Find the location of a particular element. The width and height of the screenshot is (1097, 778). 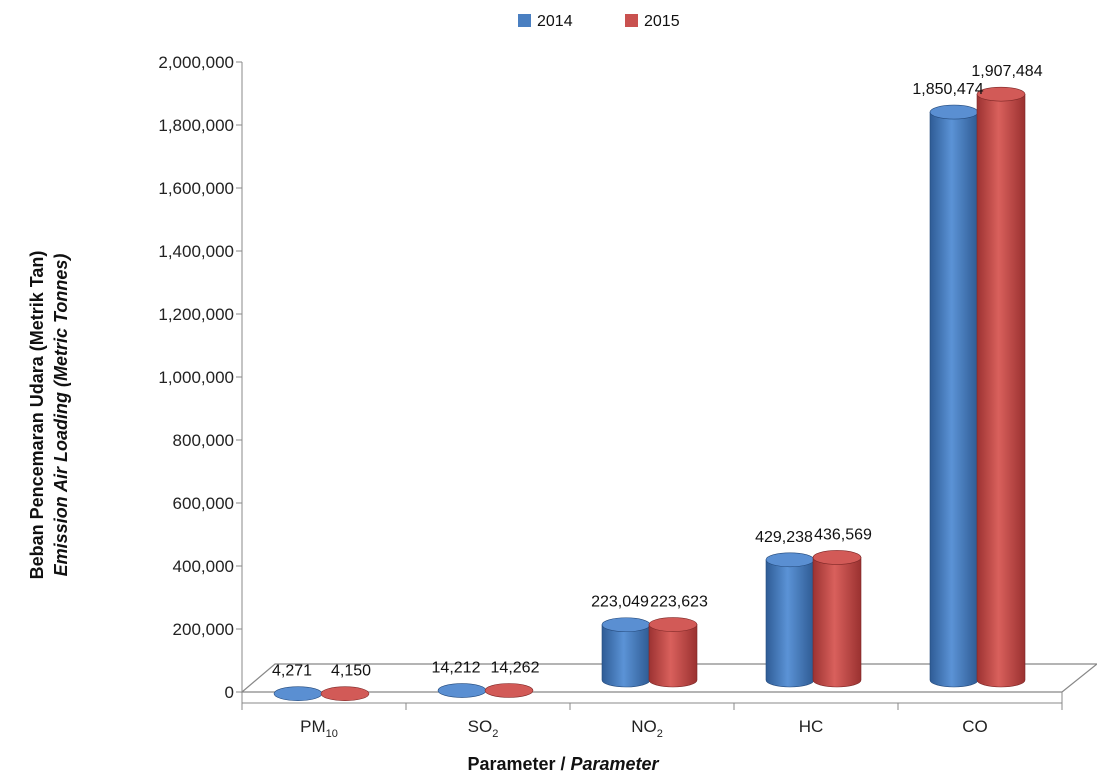

data-label: 429,238 is located at coordinates (784, 537).